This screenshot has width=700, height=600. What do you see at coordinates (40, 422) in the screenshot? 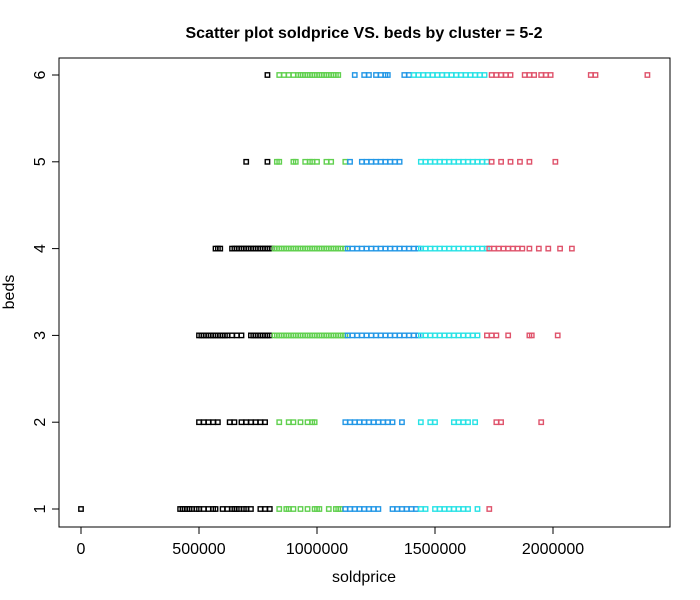
I see `y-tick-label: 2` at bounding box center [40, 422].